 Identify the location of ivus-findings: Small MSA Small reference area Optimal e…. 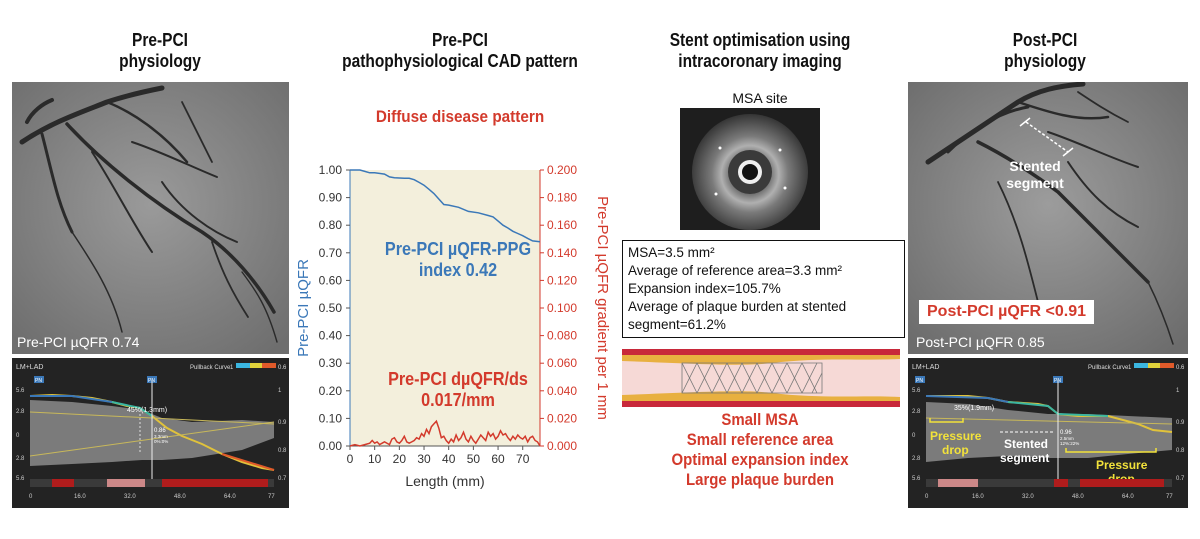
(760, 450).